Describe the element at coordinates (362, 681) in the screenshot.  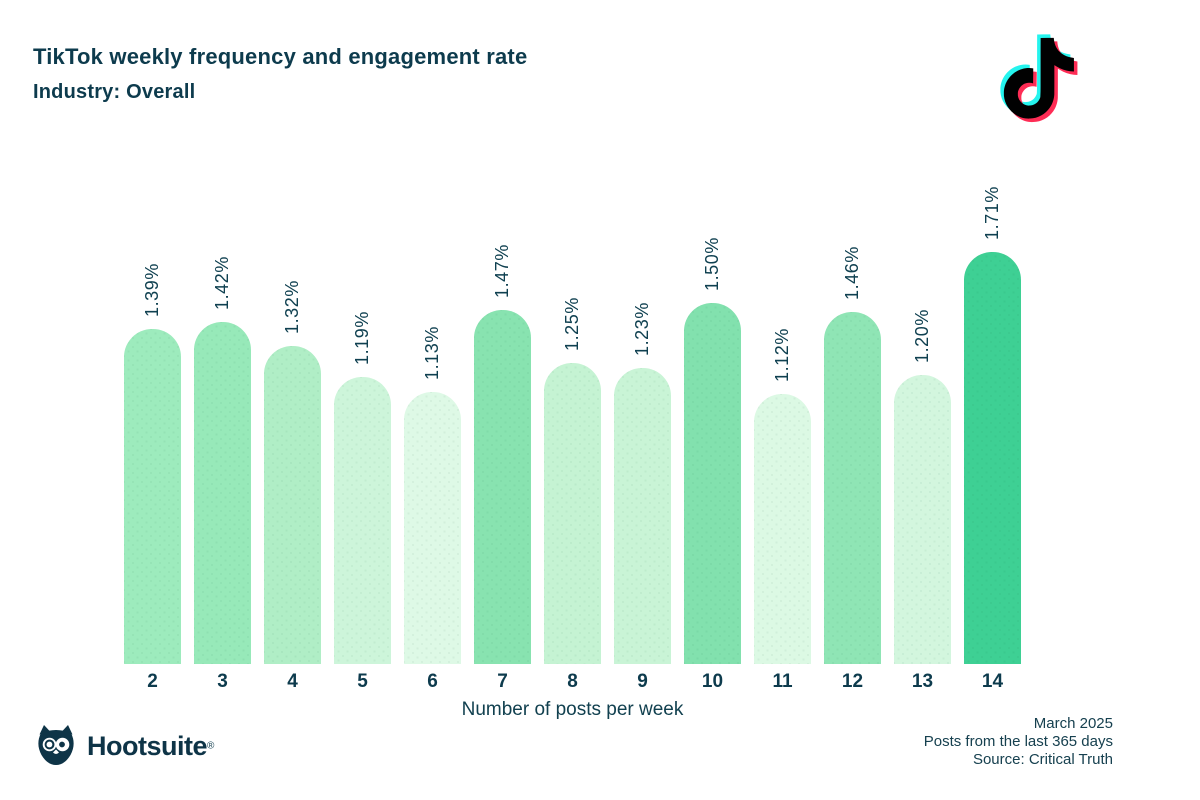
I see `x-tick-label: 5` at that location.